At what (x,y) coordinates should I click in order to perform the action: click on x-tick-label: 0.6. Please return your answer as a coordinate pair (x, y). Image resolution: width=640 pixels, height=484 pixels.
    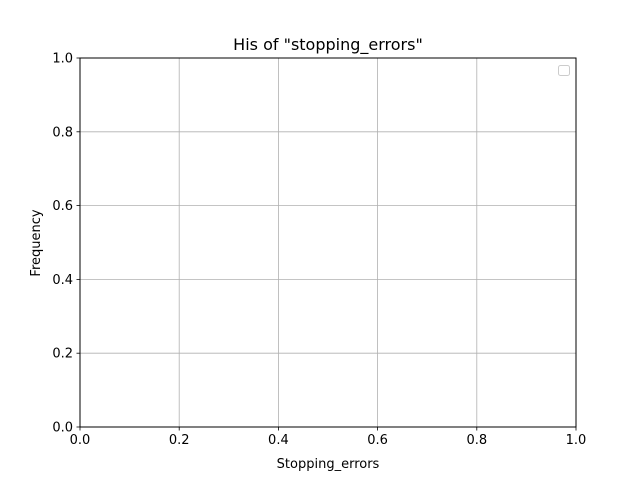
    Looking at the image, I should click on (377, 440).